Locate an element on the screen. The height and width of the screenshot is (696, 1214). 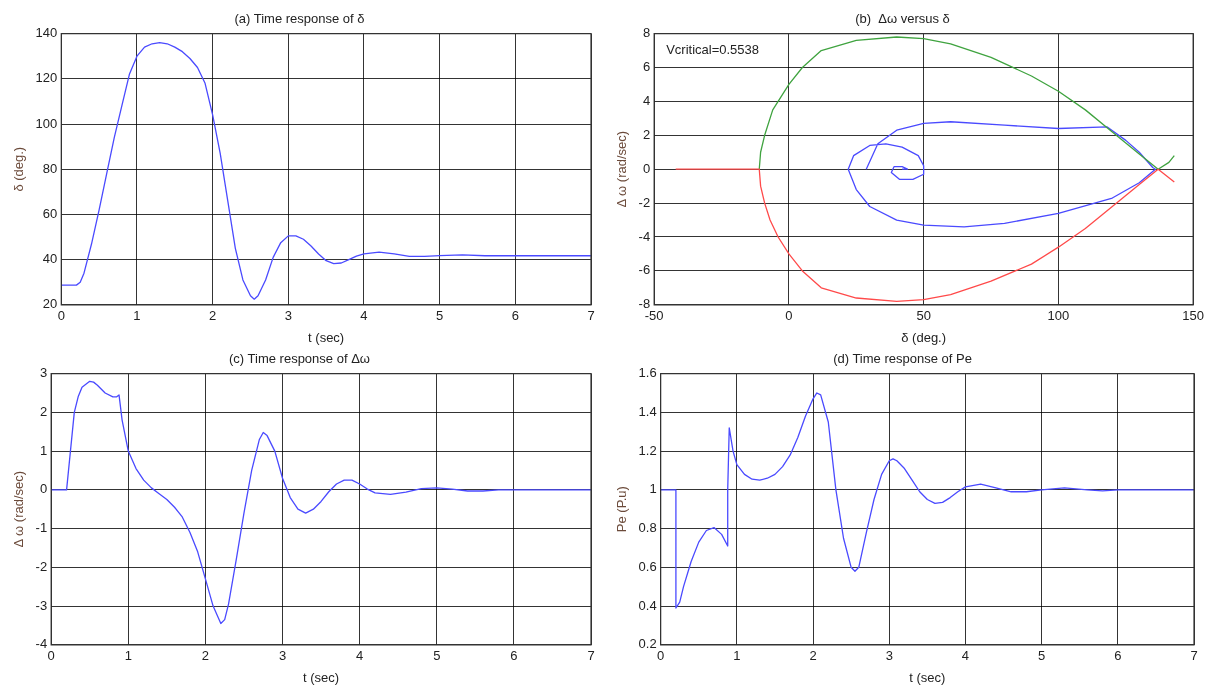
y-tick-label: 4 is located at coordinates (646, 100).